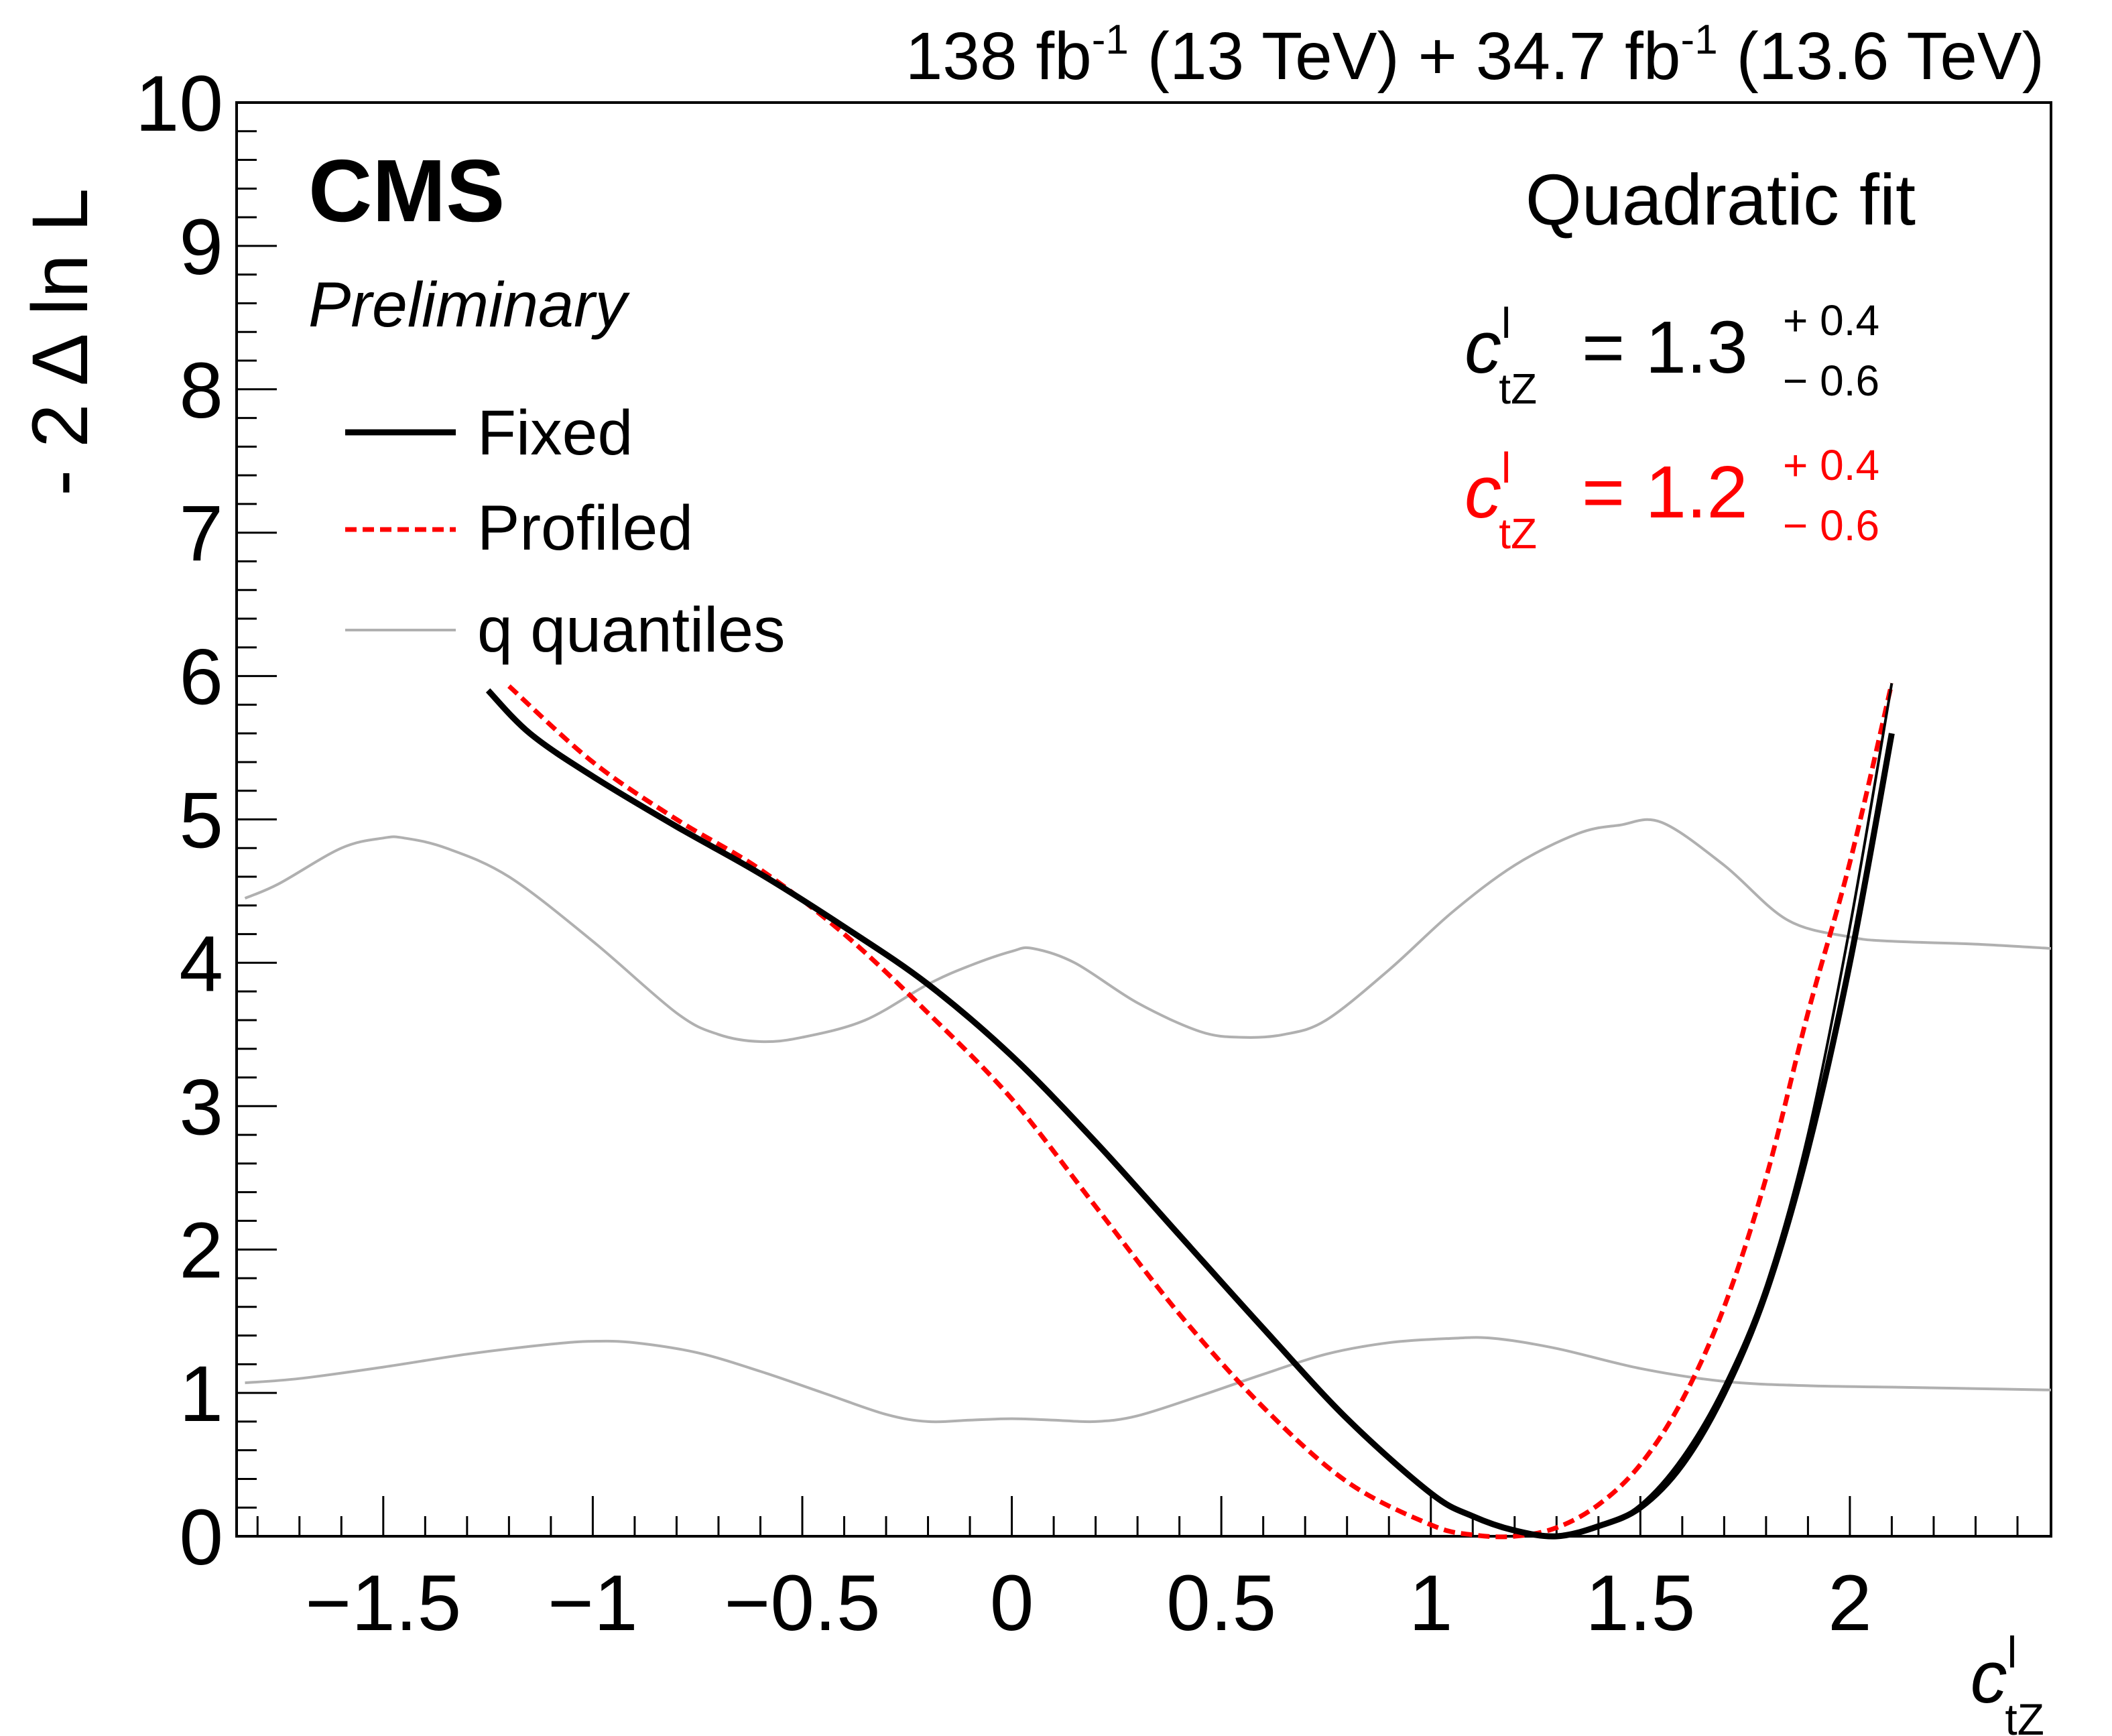 The height and width of the screenshot is (1736, 2112). I want to click on fit-fixed-value: = 1.3, so click(1665, 348).